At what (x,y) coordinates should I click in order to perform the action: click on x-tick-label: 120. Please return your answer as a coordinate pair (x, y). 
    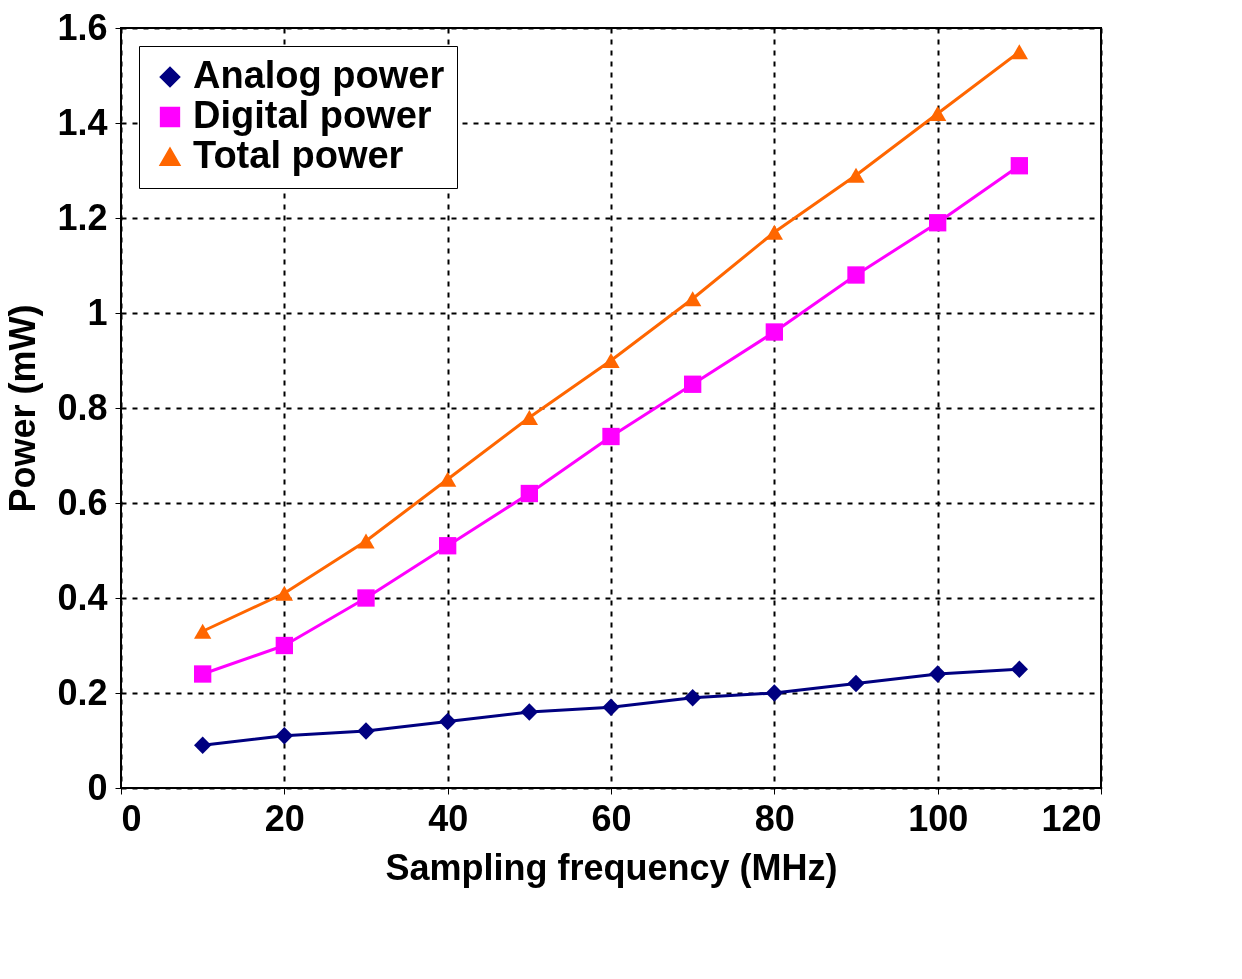
    Looking at the image, I should click on (1071, 818).